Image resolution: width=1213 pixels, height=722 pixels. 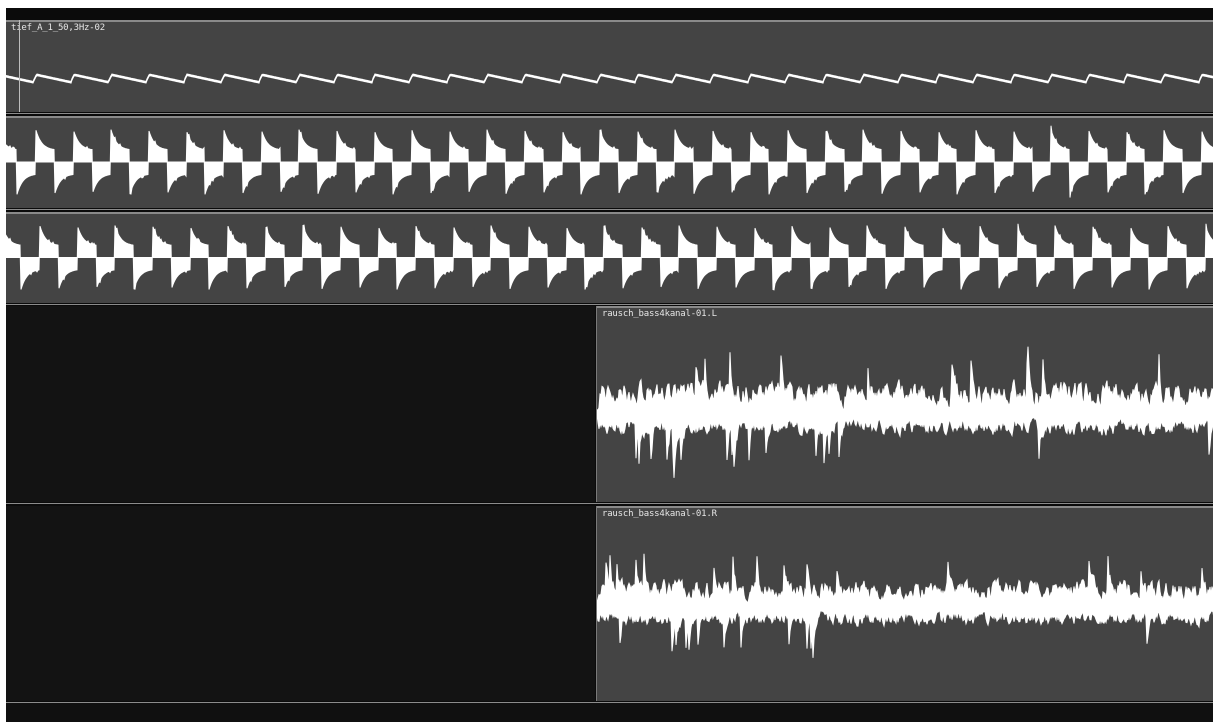 I want to click on track-1: tief_A_1_50,3Hz-02, so click(x=609, y=66).